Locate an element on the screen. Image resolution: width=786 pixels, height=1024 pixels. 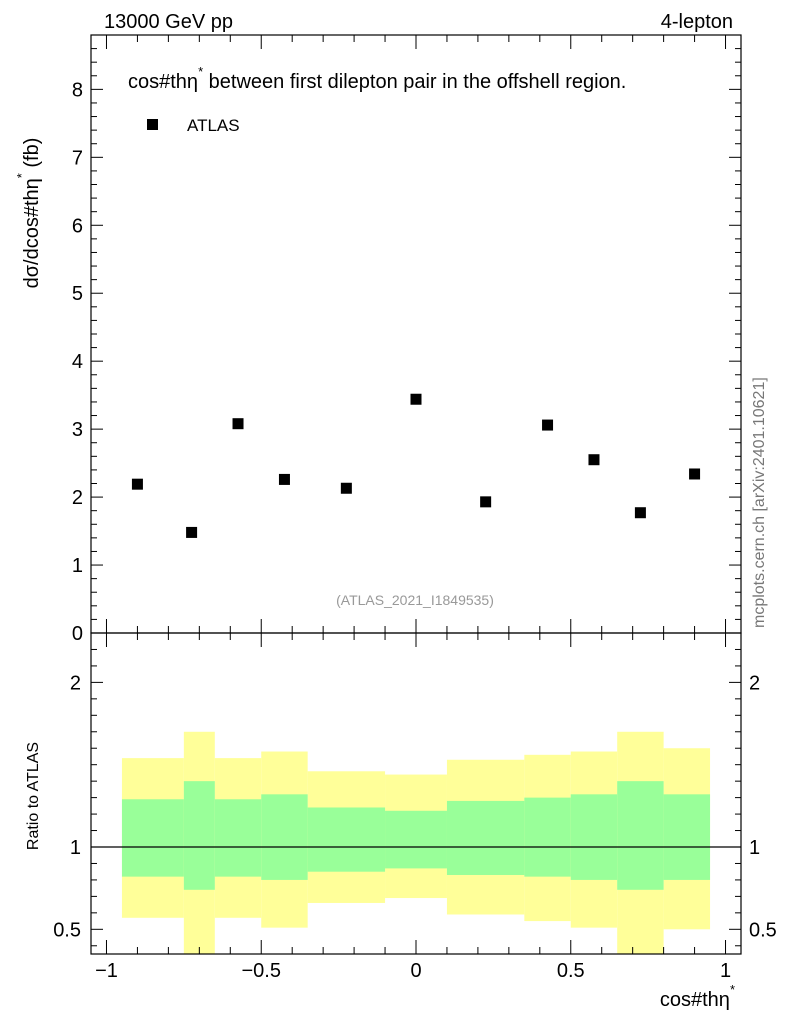
x-tick-labels: −1 −0.5 0 0.5 1 is located at coordinates (413, 971).